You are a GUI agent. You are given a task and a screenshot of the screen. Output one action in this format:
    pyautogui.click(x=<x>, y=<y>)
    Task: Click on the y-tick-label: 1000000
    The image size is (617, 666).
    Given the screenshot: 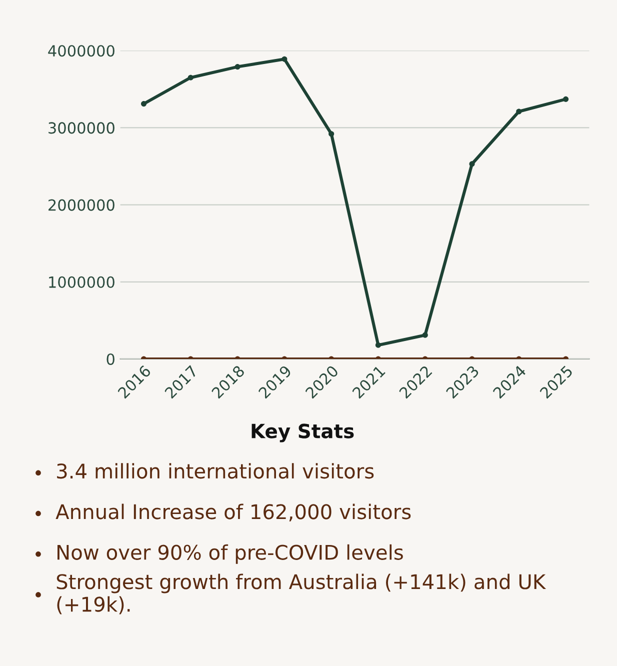 What is the action you would take?
    pyautogui.click(x=81, y=282)
    